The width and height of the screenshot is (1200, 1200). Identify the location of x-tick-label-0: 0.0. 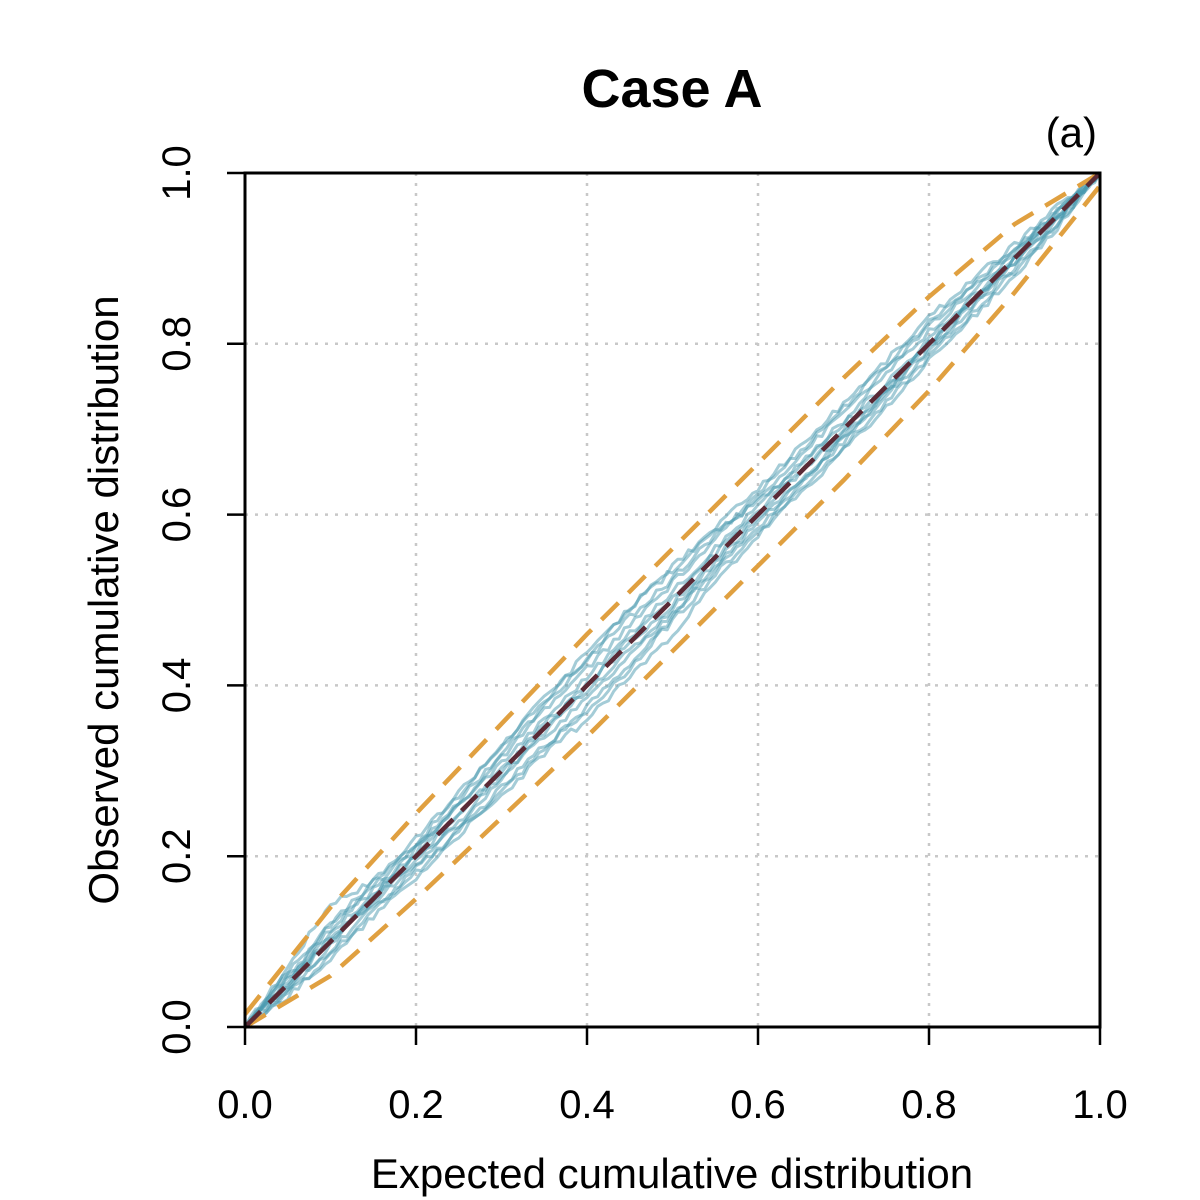
(245, 1105).